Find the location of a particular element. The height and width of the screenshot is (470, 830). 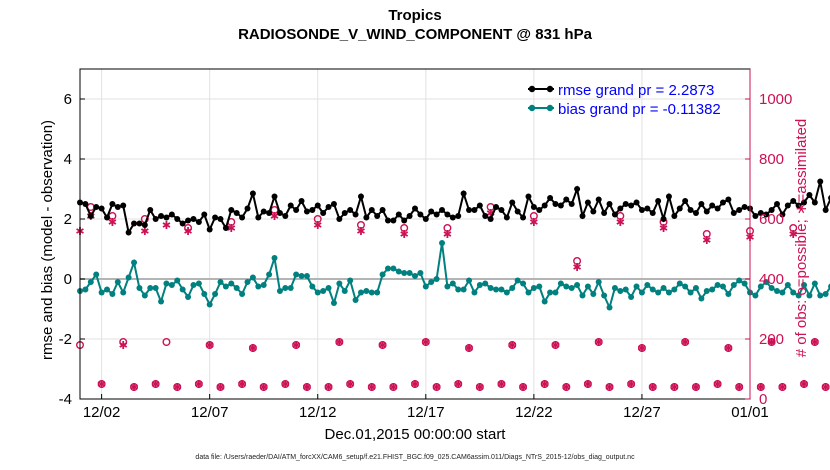

legend-bias-label: bias grand pr = -0.11382 is located at coordinates (639, 109).